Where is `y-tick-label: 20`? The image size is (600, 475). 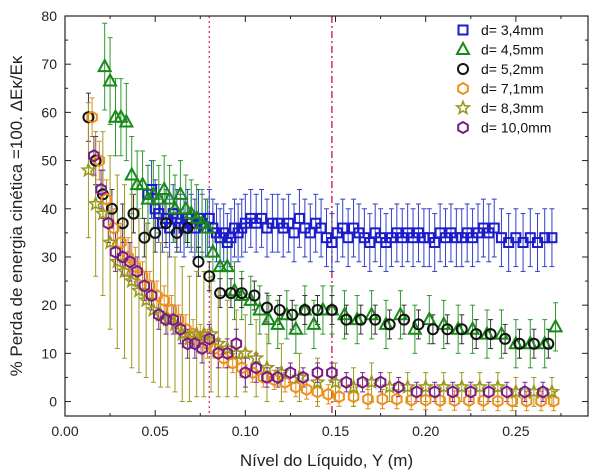
y-tick-label: 20 is located at coordinates (49, 305).